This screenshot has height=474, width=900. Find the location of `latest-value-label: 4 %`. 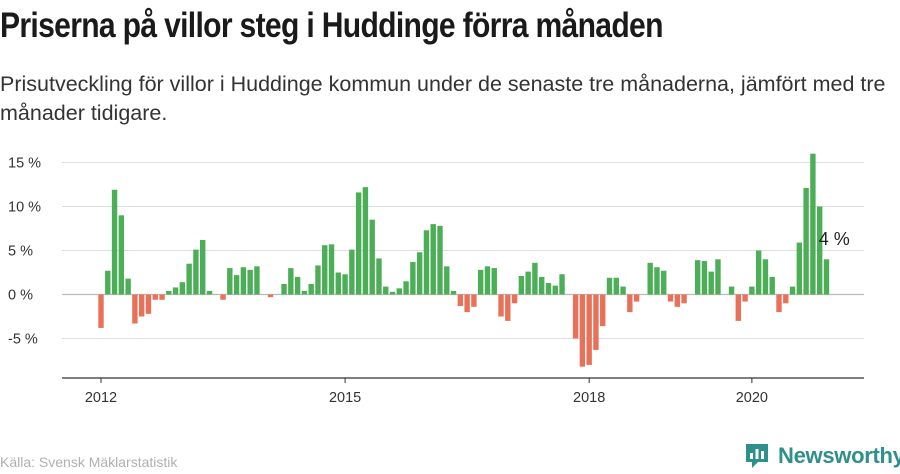

latest-value-label: 4 % is located at coordinates (834, 239).